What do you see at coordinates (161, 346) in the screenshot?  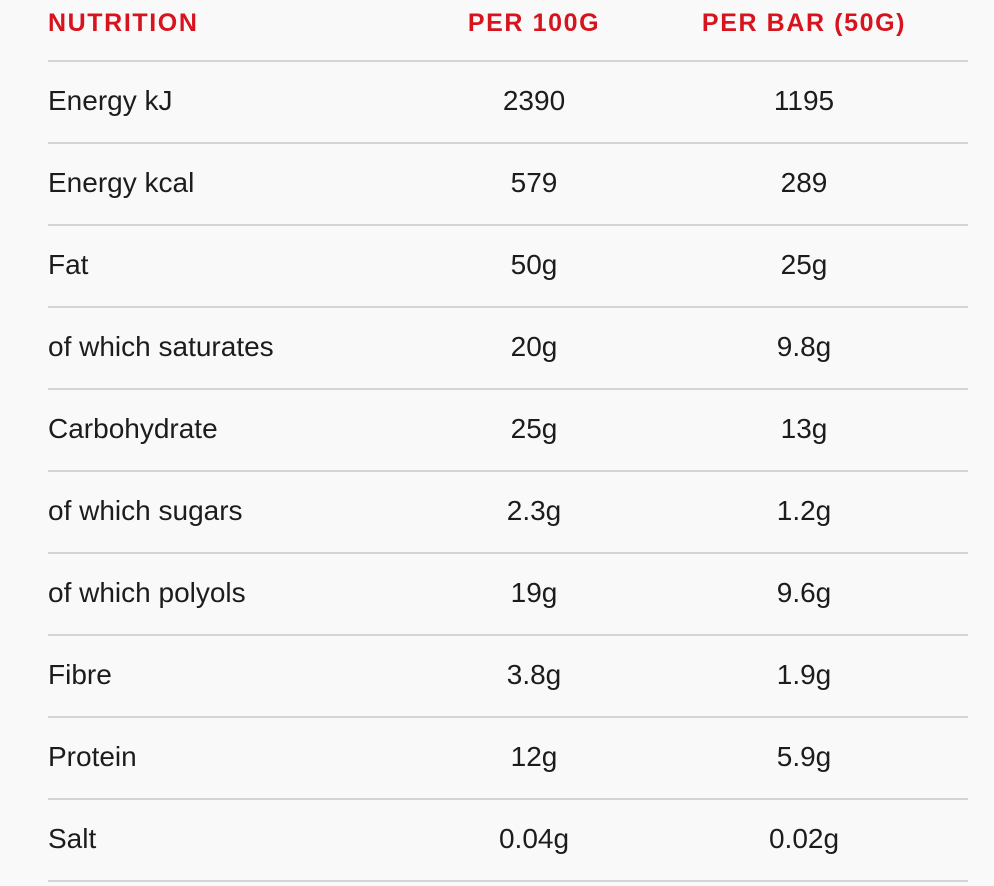 I see `nutrient-name: of which saturates` at bounding box center [161, 346].